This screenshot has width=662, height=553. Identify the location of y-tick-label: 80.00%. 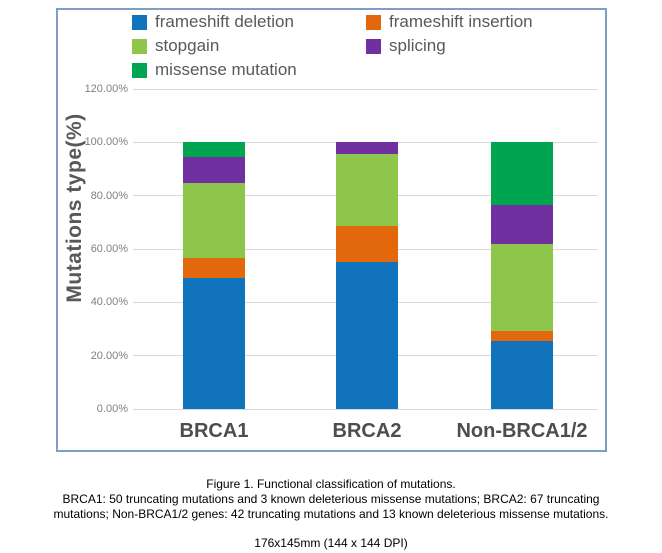
(109, 195).